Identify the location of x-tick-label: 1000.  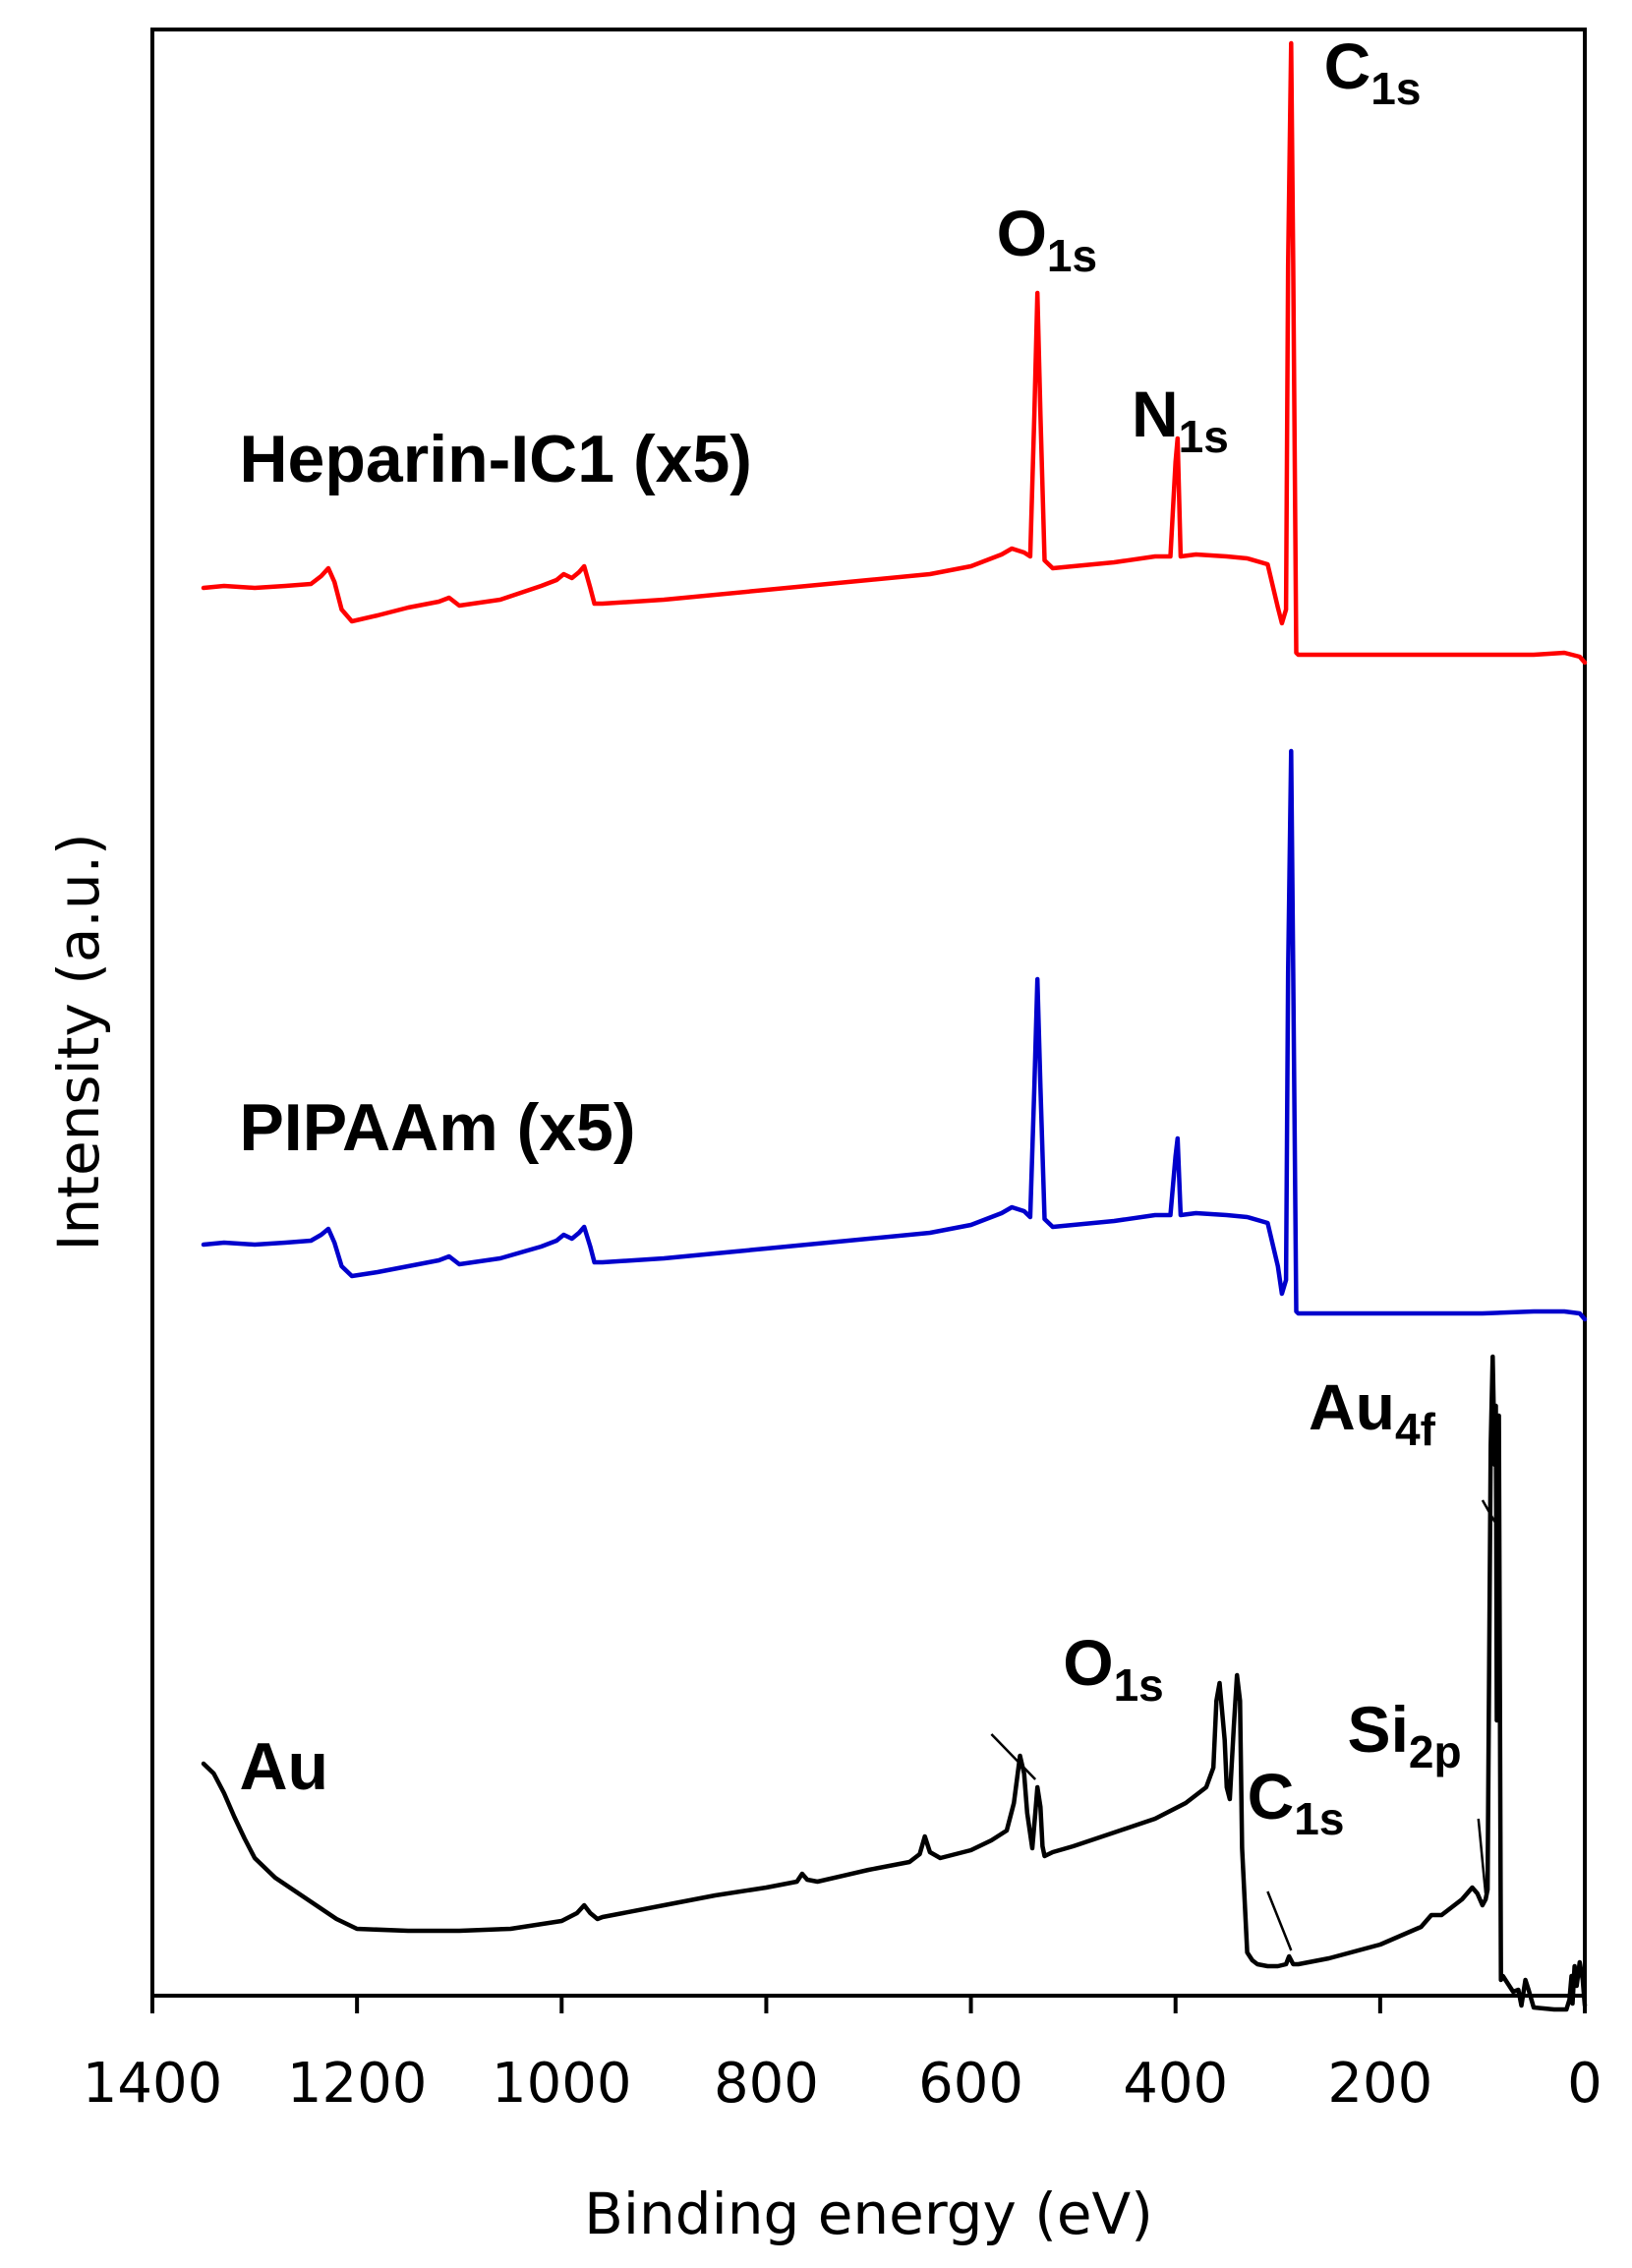
(562, 2084).